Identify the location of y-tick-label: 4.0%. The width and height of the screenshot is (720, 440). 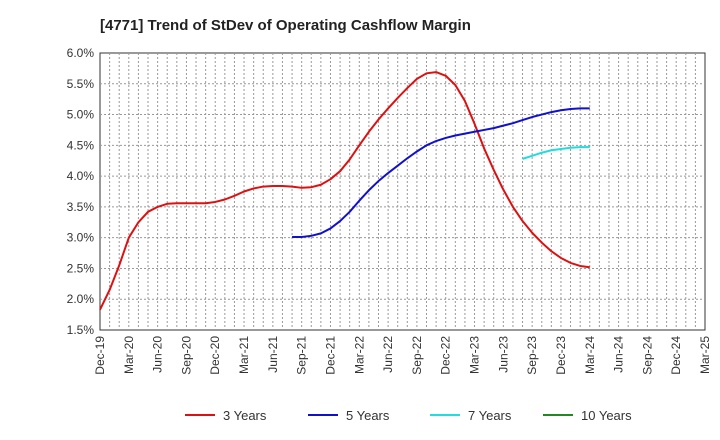
(81, 176).